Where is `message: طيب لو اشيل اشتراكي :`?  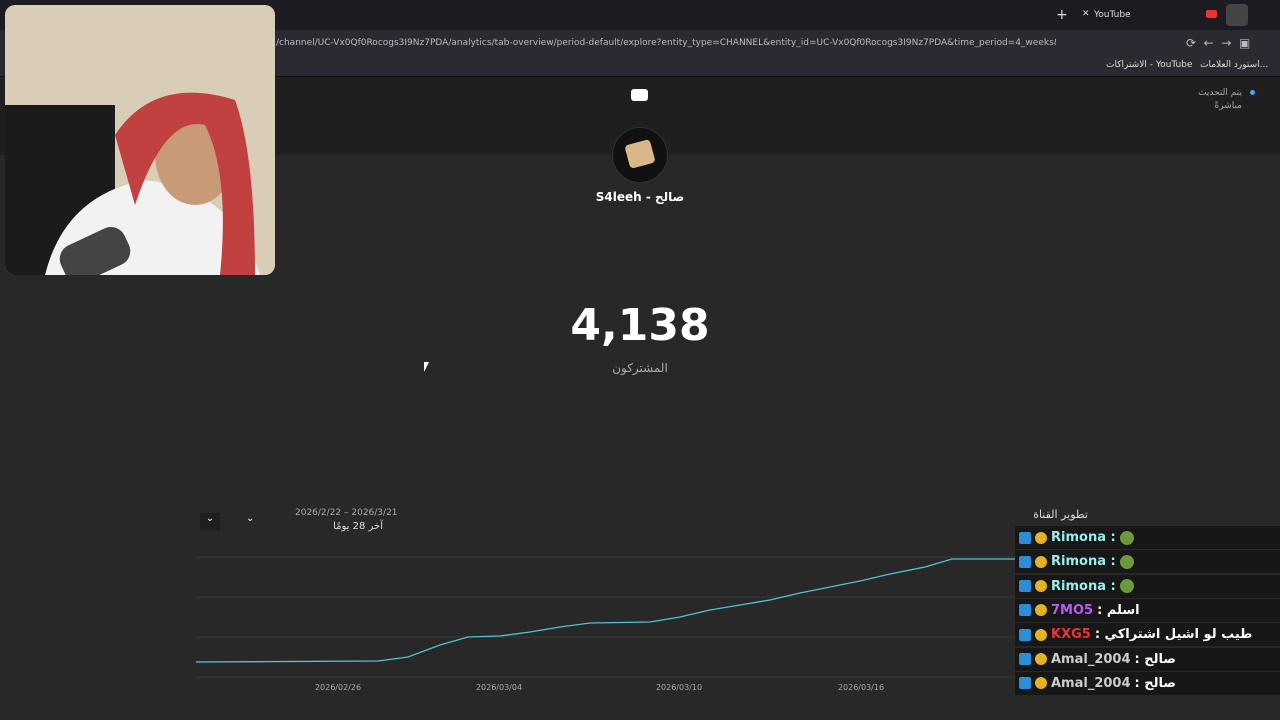 message: طيب لو اشيل اشتراكي : is located at coordinates (1173, 635).